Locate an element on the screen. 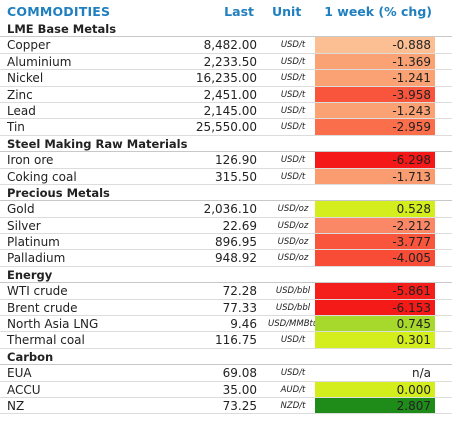 Image resolution: width=452 pixels, height=433 pixels. last-price: 73.25 is located at coordinates (239, 405).